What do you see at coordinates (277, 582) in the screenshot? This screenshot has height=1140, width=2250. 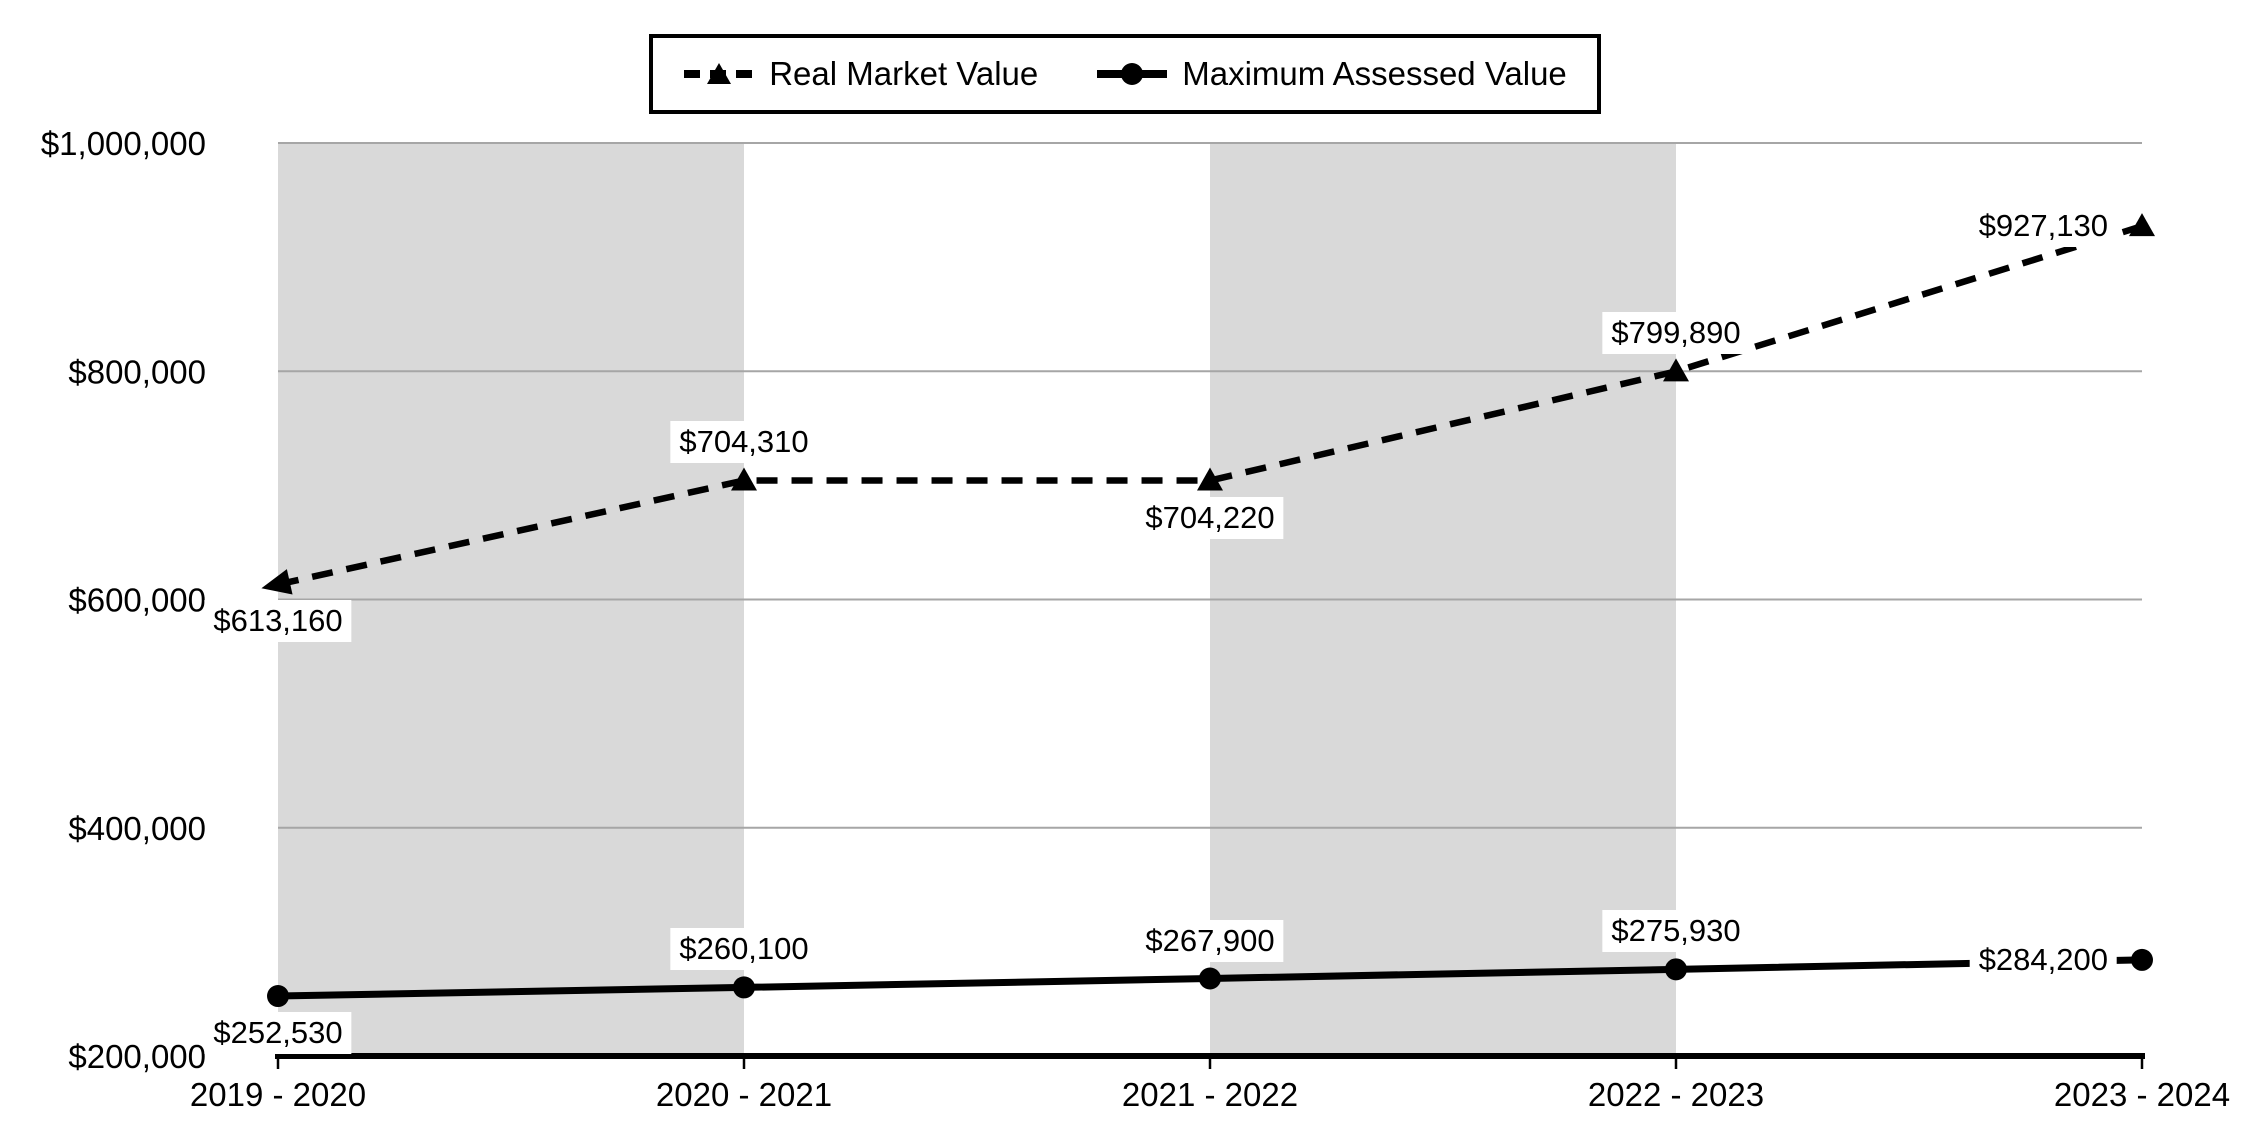 I see `data-point-marker-arrow` at bounding box center [277, 582].